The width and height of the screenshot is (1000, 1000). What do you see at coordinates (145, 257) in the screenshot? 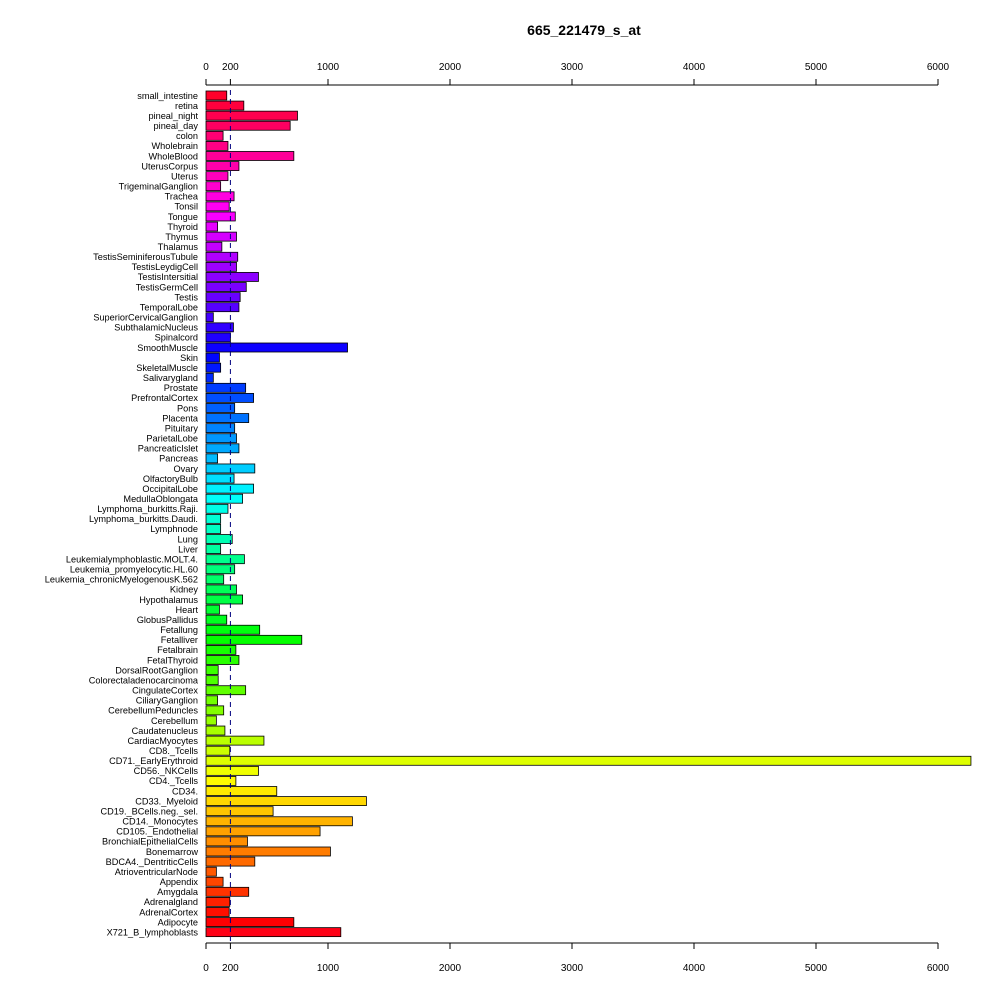
I see `category-label: TestisSeminiferousTubule` at bounding box center [145, 257].